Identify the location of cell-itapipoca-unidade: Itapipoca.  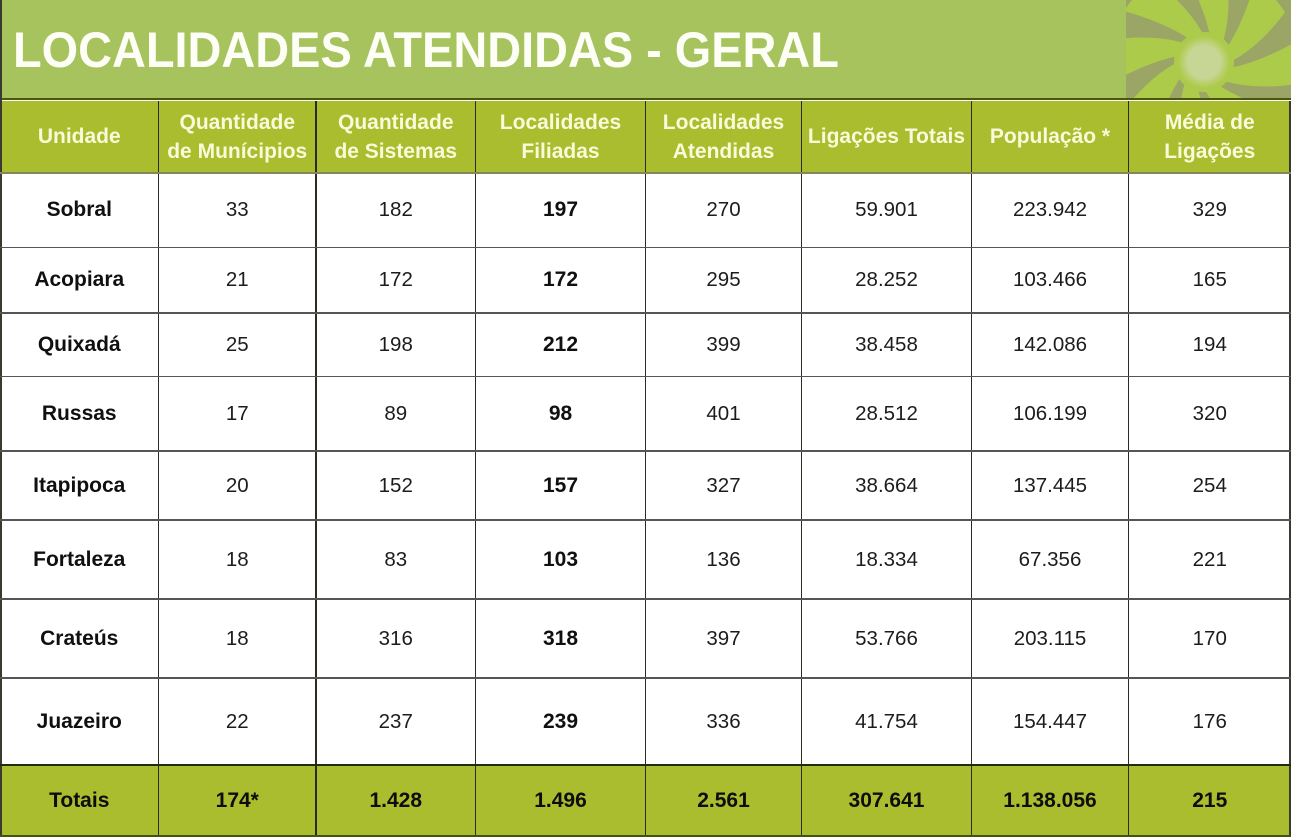
(79, 485).